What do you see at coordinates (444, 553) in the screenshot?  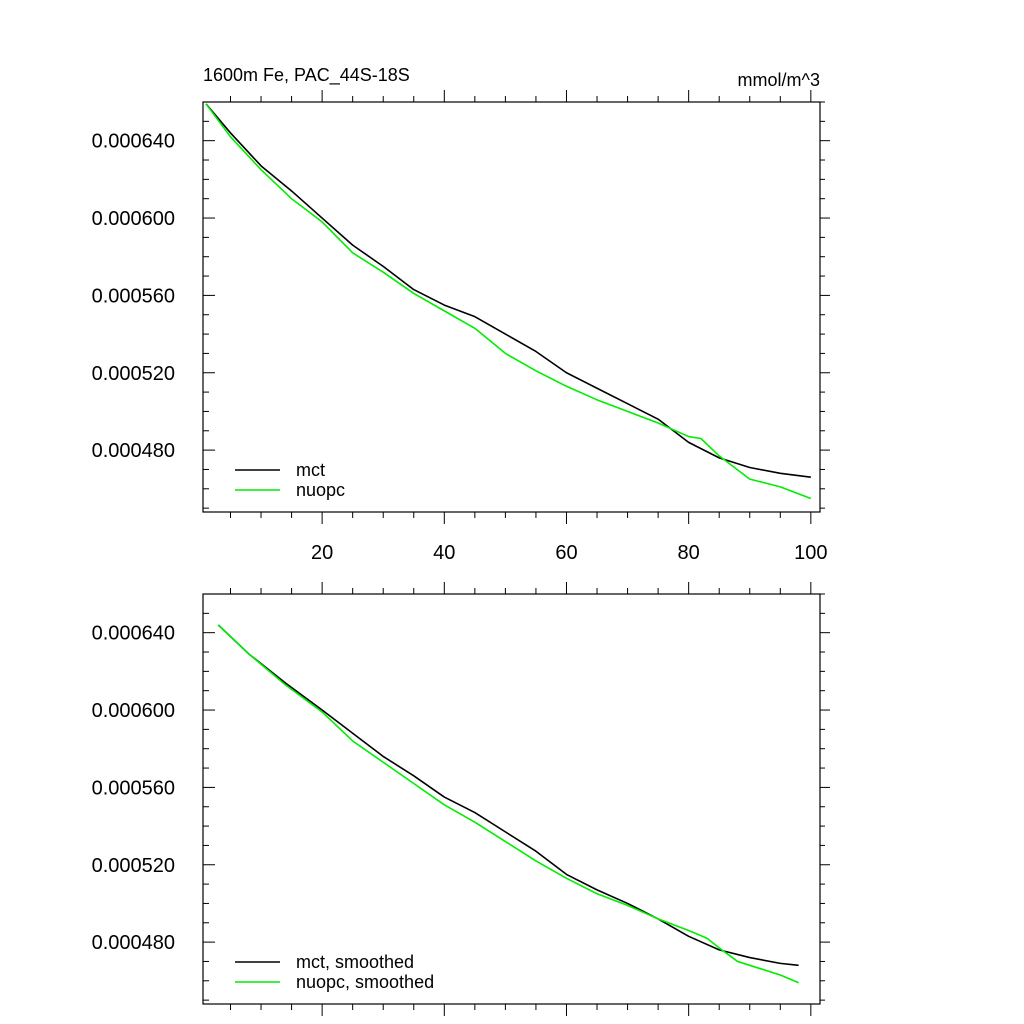 I see `x-tick-label: 40` at bounding box center [444, 553].